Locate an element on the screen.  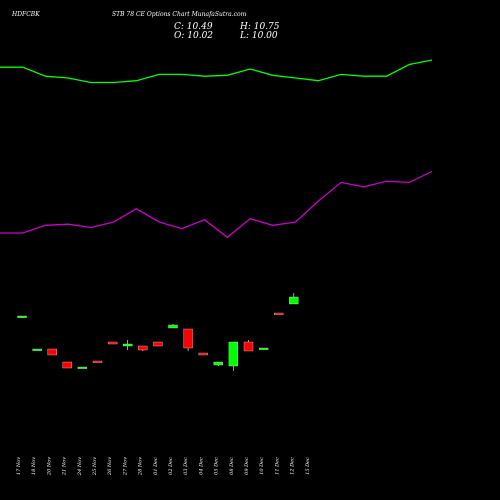
ohlc-high: H: 10.75 is located at coordinates (260, 27).